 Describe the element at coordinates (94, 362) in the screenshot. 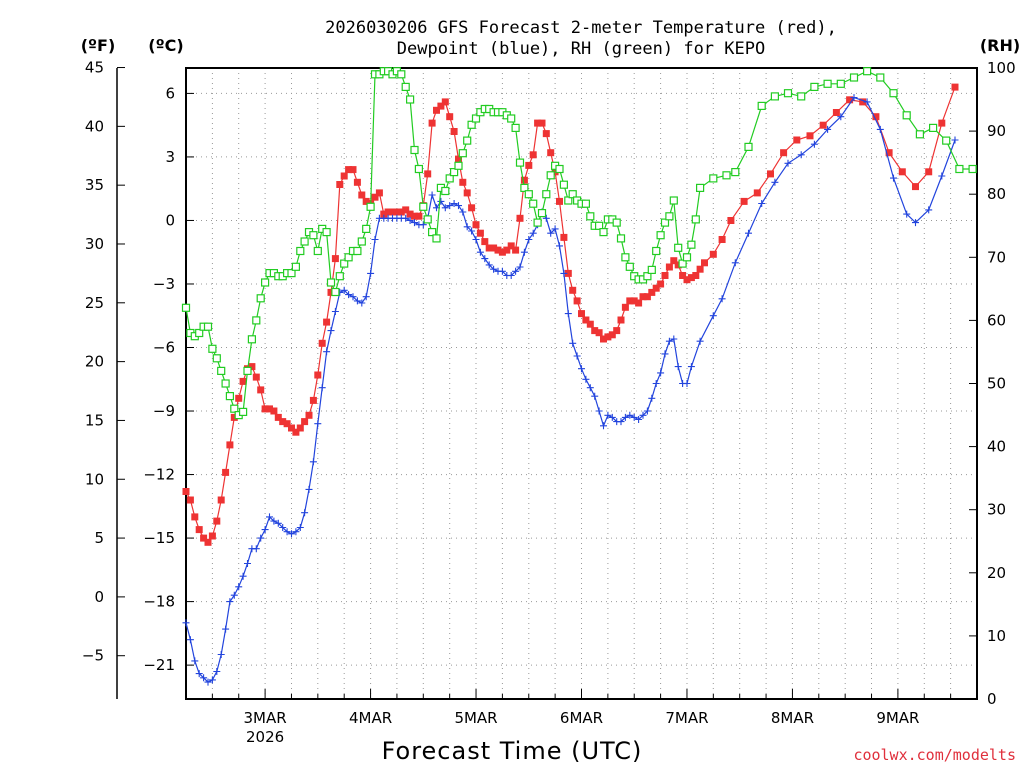

I see `f-tick-label: 20` at that location.